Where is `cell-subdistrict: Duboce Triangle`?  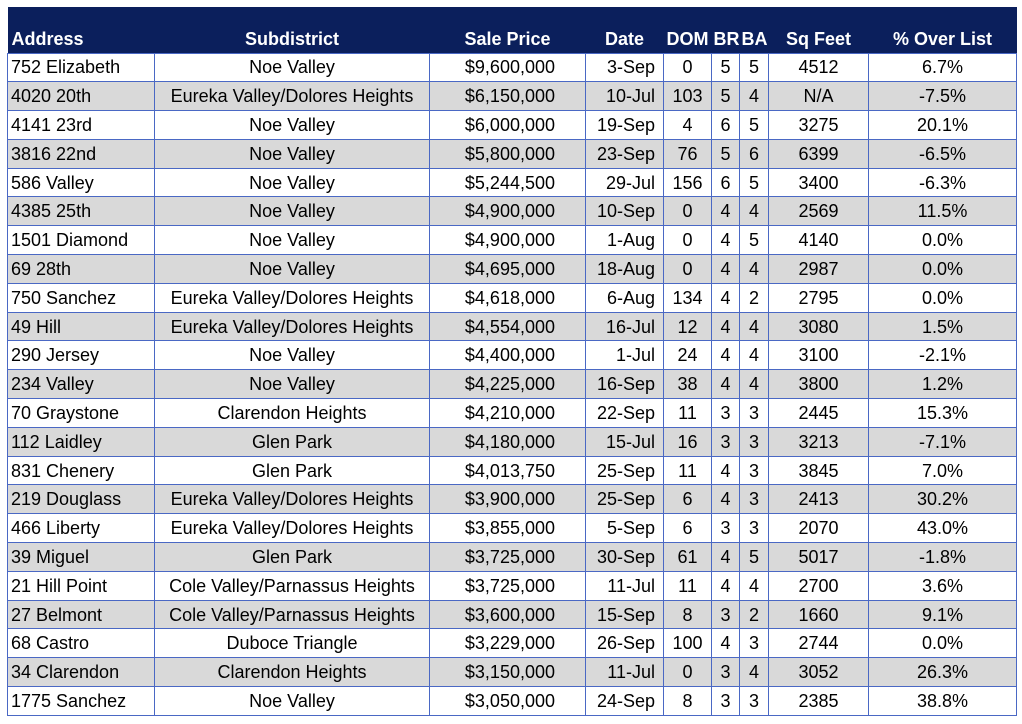 cell-subdistrict: Duboce Triangle is located at coordinates (292, 643).